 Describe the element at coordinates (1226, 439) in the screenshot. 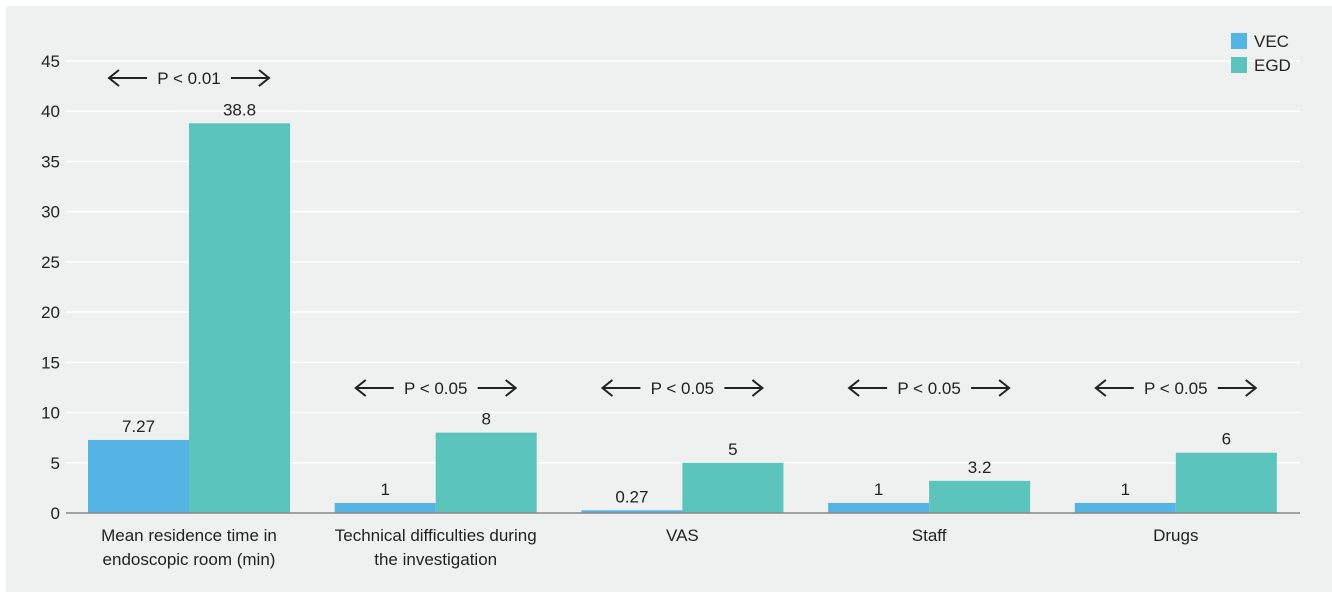

I see `data-label: 6` at that location.